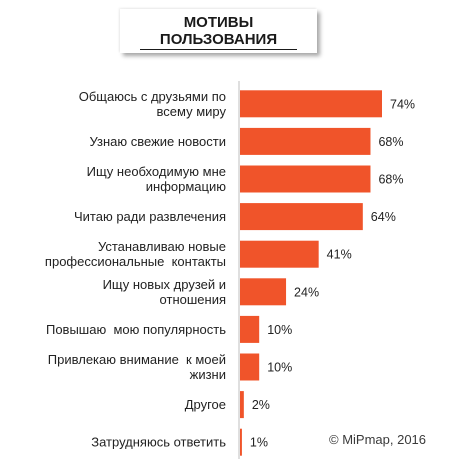 Image resolution: width=450 pixels, height=462 pixels. What do you see at coordinates (150, 216) in the screenshot?
I see `category-label: Читаю ради развлечения` at bounding box center [150, 216].